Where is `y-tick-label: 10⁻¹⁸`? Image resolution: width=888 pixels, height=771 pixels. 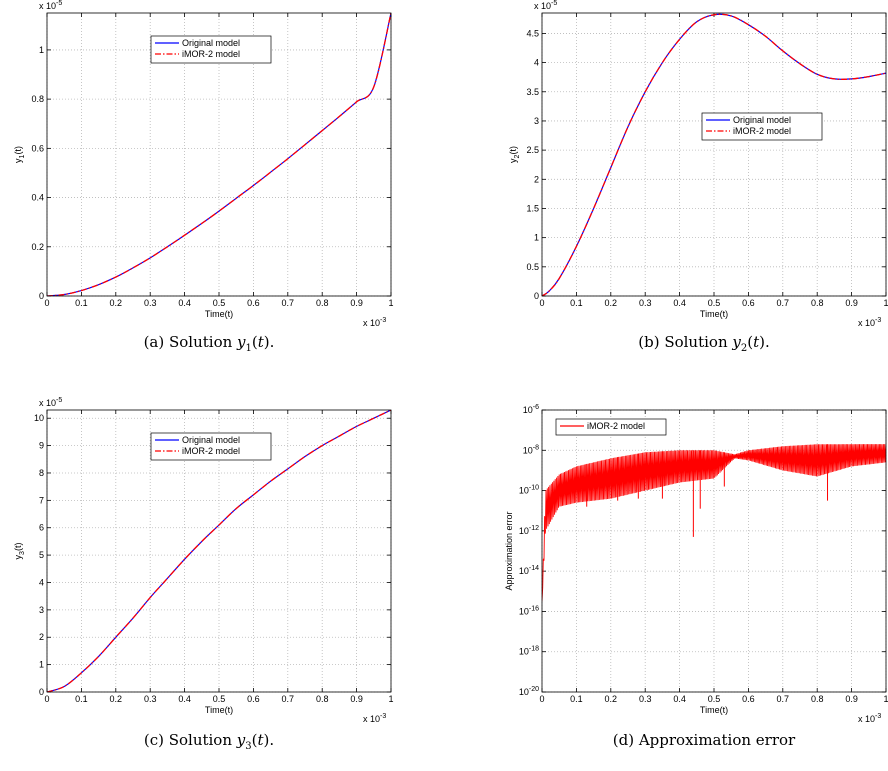
y-tick-label: 10⁻¹⁸ is located at coordinates (529, 651).